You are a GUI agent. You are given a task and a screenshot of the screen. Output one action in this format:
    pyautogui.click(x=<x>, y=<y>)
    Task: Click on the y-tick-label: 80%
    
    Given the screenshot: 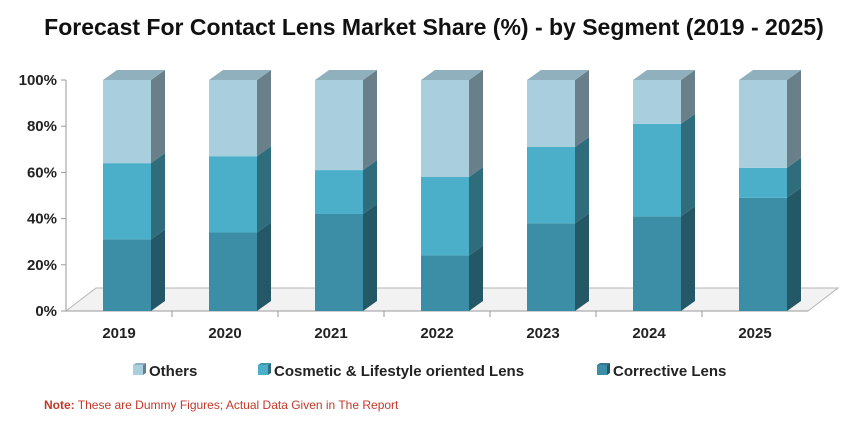 What is the action you would take?
    pyautogui.click(x=42, y=126)
    